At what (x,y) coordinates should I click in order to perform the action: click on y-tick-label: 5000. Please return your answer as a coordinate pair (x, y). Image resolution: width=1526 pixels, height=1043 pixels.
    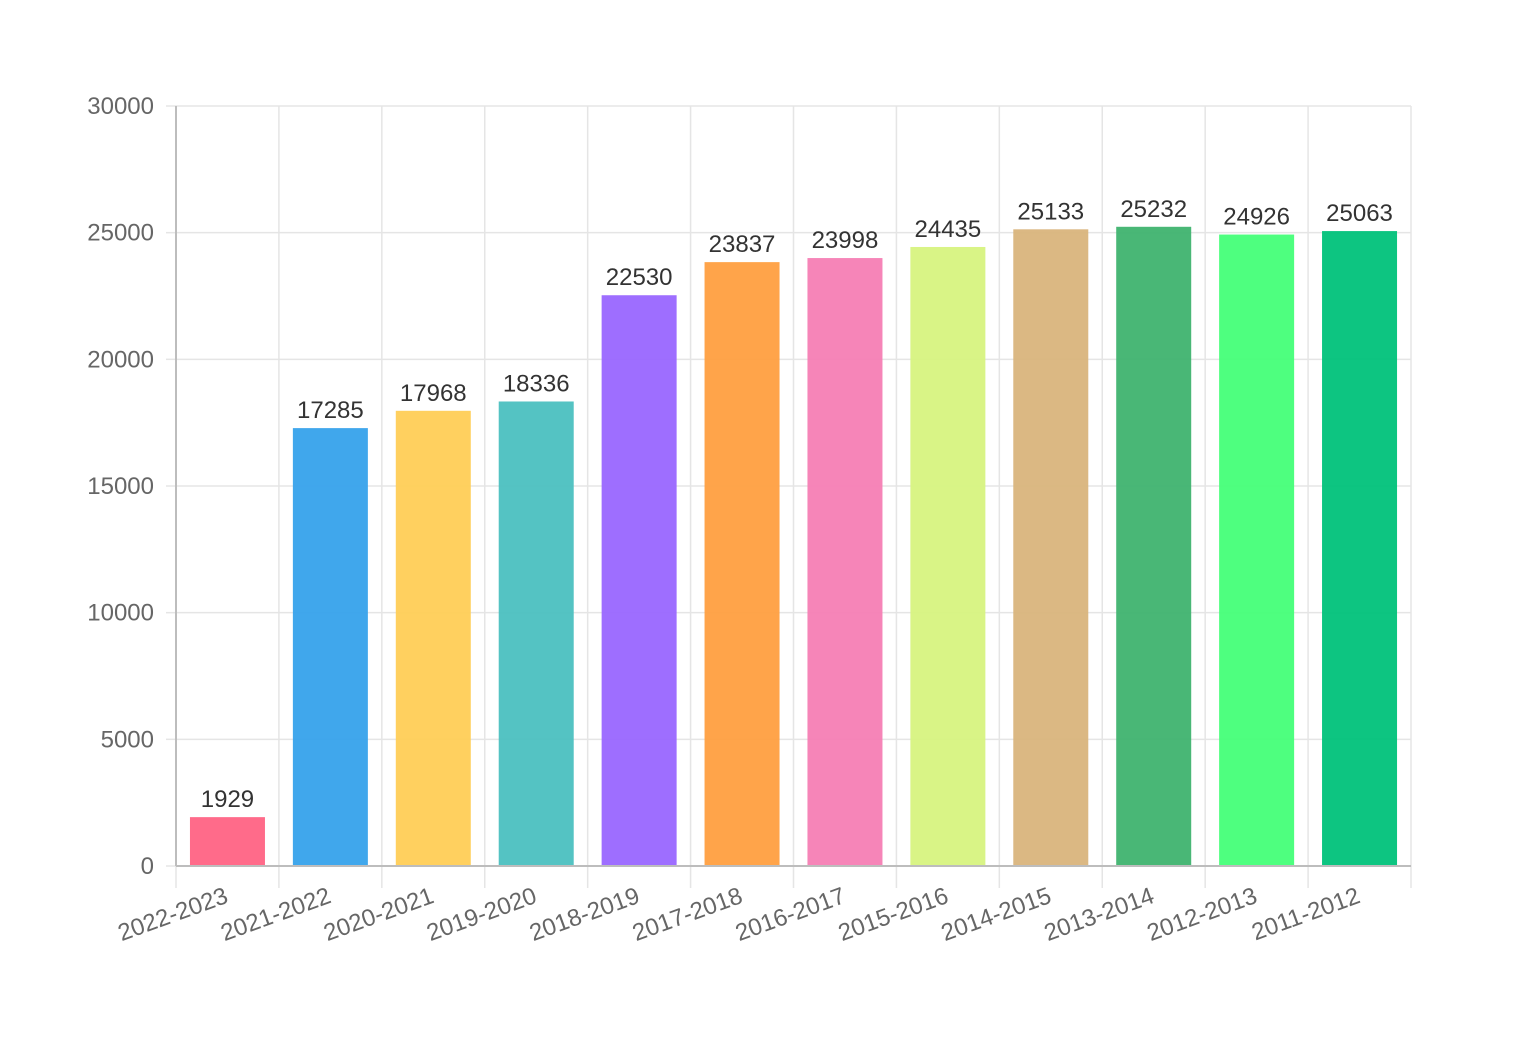
    Looking at the image, I should click on (127, 739).